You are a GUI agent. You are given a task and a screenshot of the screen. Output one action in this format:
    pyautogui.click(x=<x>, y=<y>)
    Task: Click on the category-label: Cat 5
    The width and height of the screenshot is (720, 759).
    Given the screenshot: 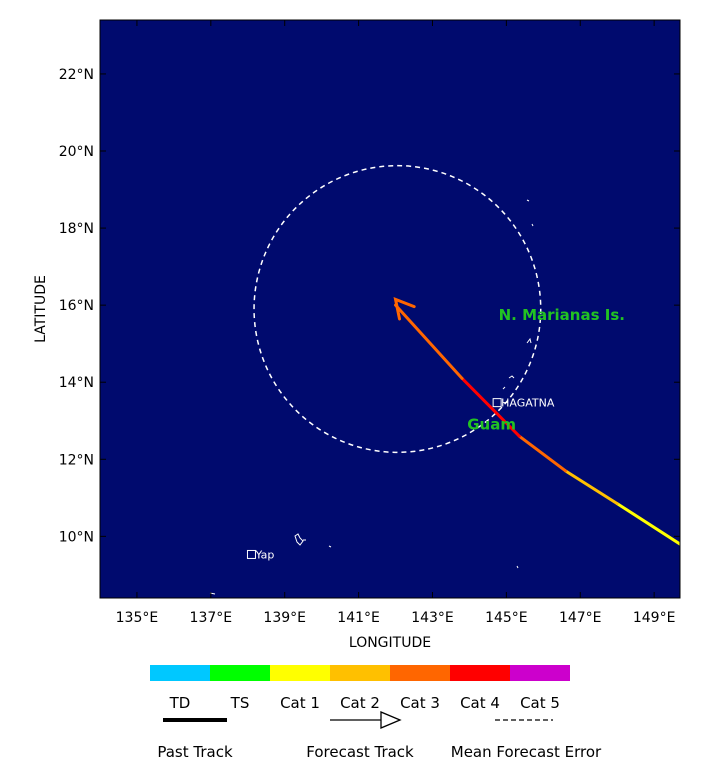 What is the action you would take?
    pyautogui.click(x=540, y=703)
    